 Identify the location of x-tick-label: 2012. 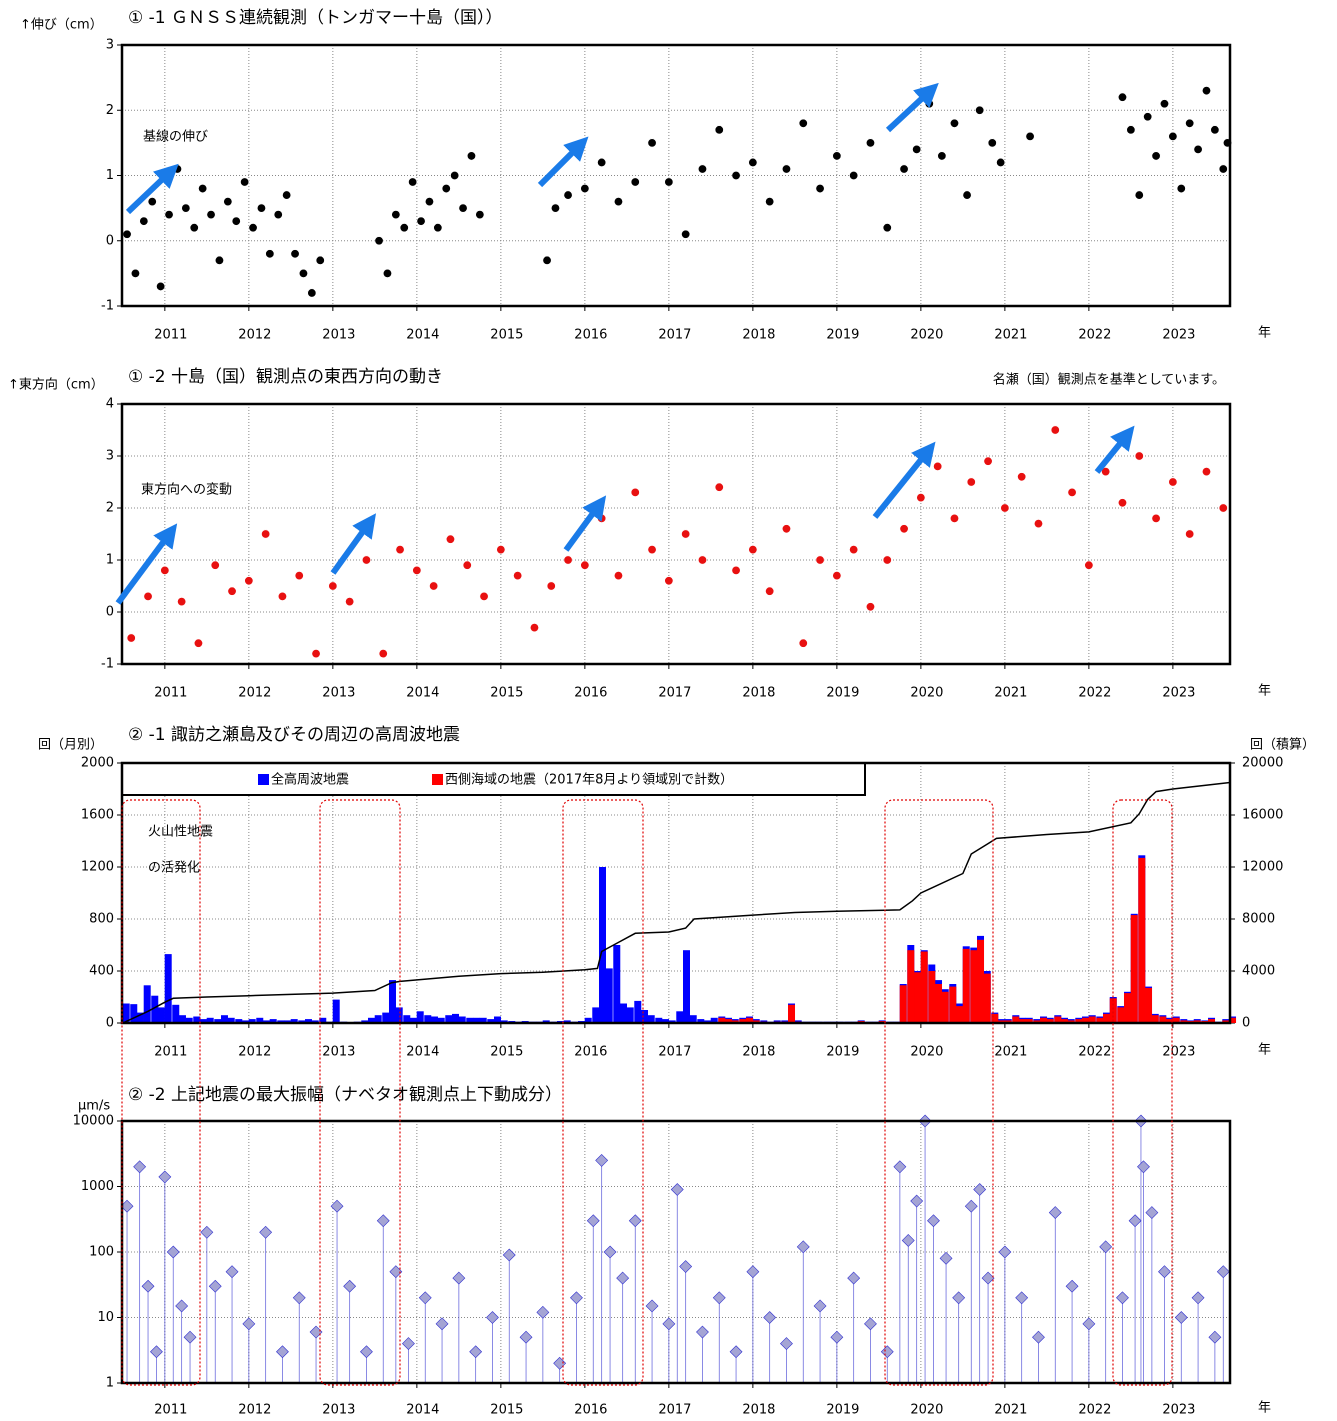
(254, 693).